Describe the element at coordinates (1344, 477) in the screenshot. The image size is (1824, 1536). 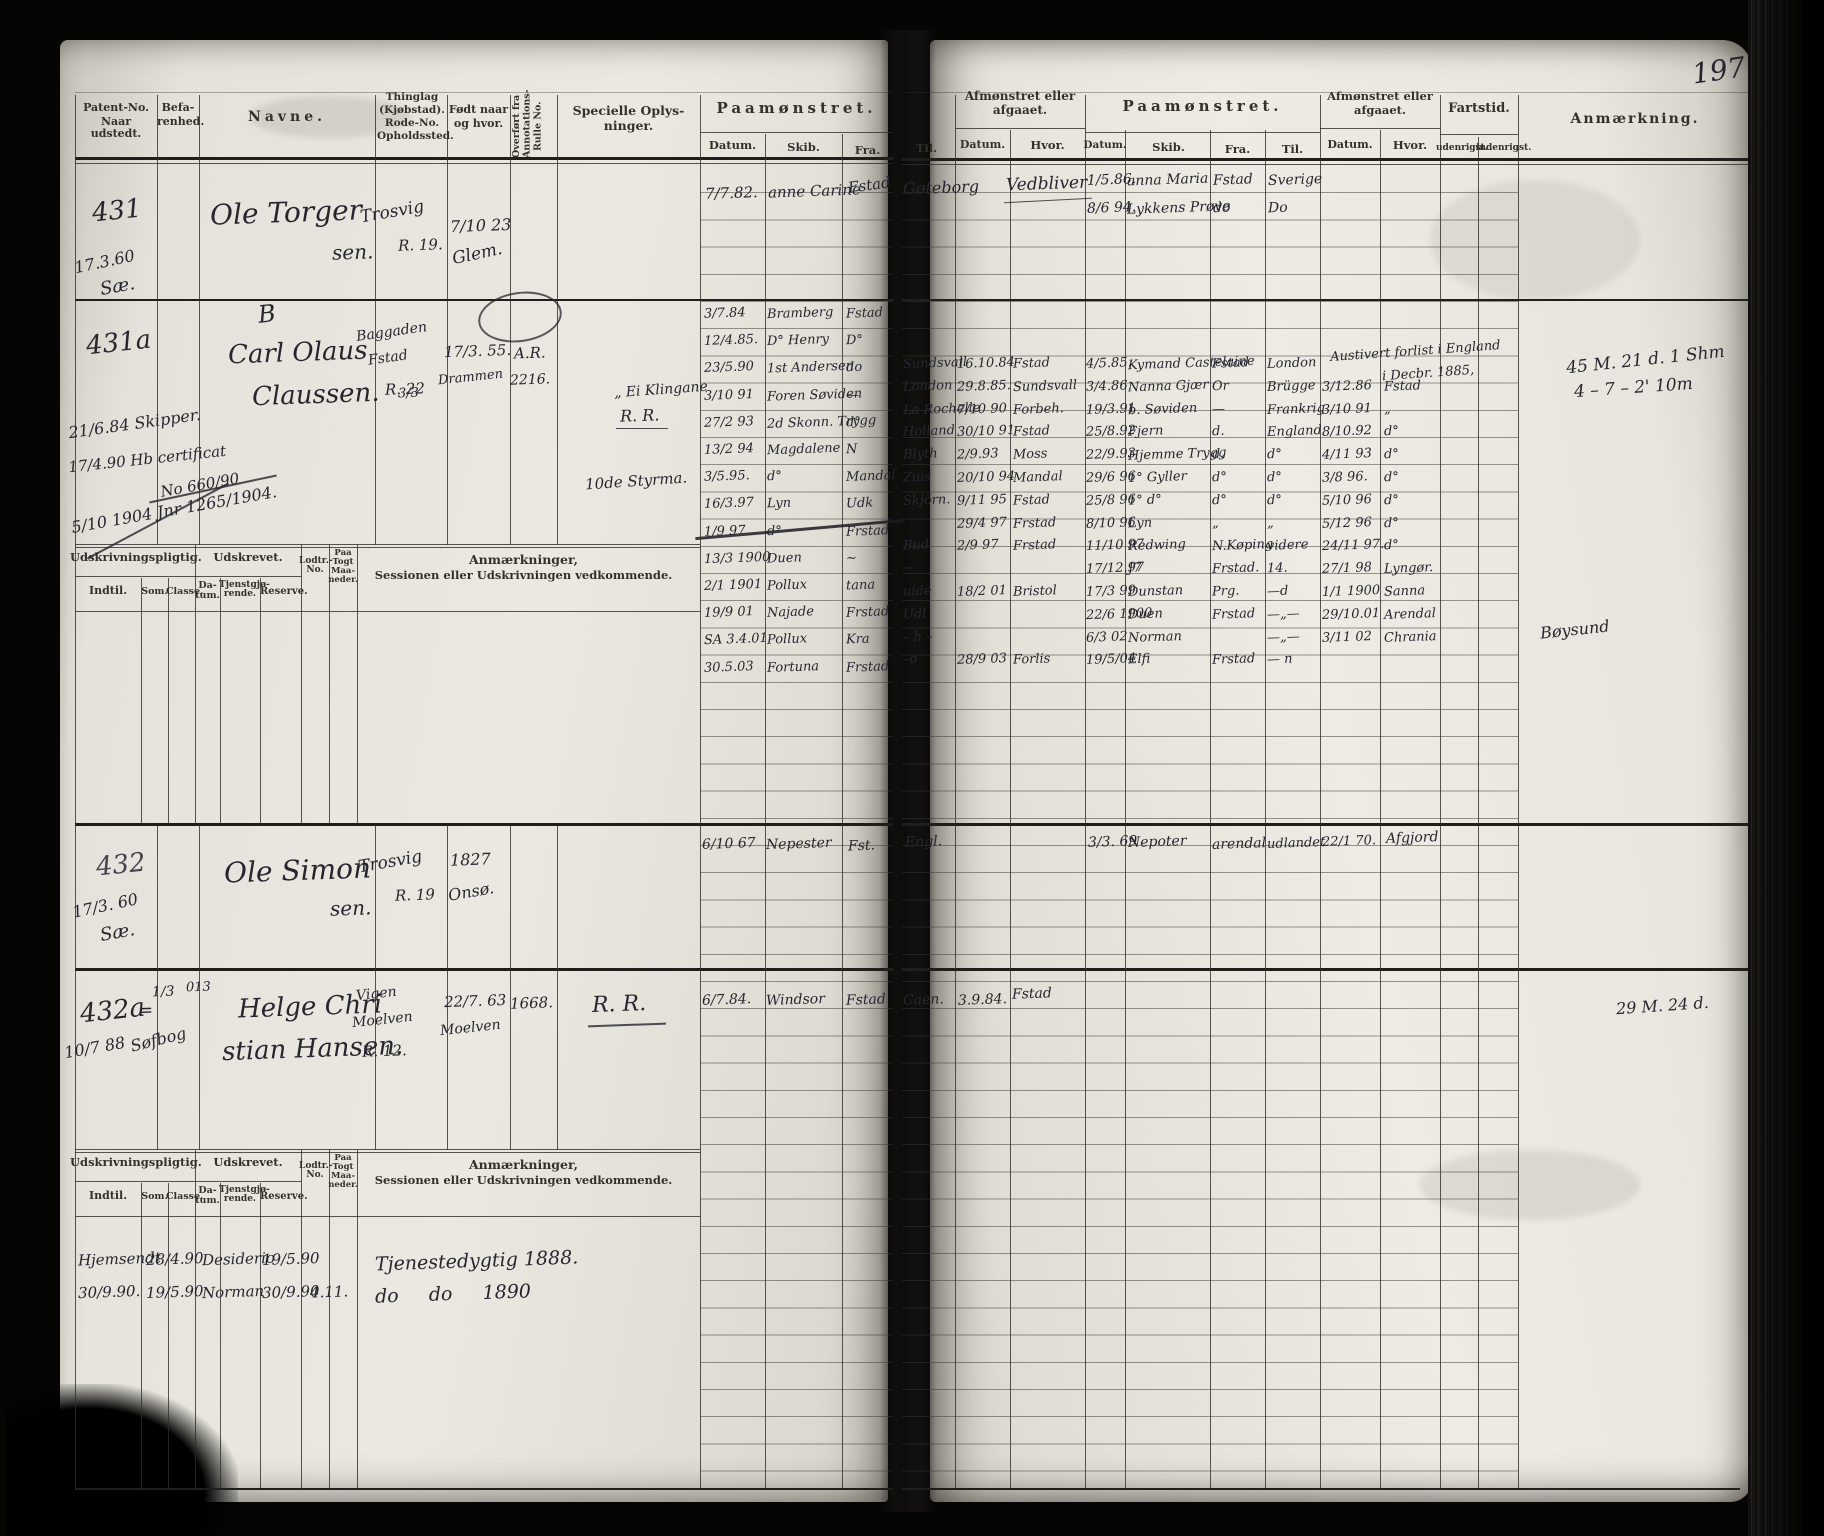
I see `afm2-datum: 3/8 96.` at that location.